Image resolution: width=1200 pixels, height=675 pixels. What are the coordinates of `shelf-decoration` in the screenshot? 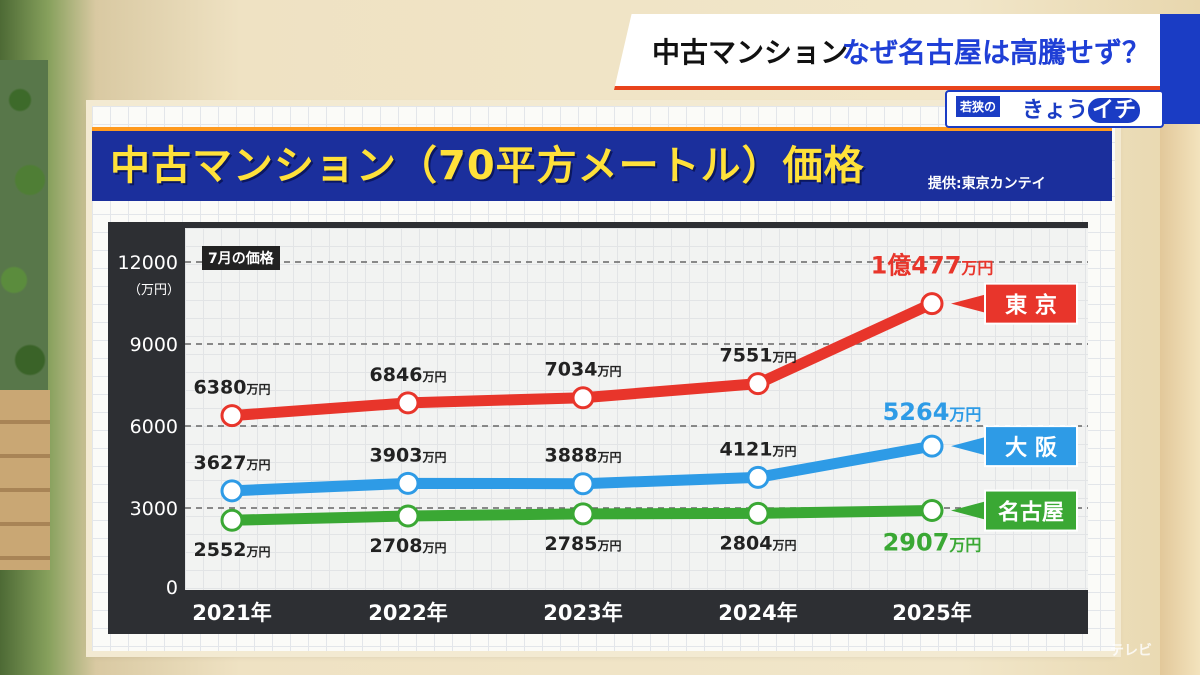 It's located at (25, 480).